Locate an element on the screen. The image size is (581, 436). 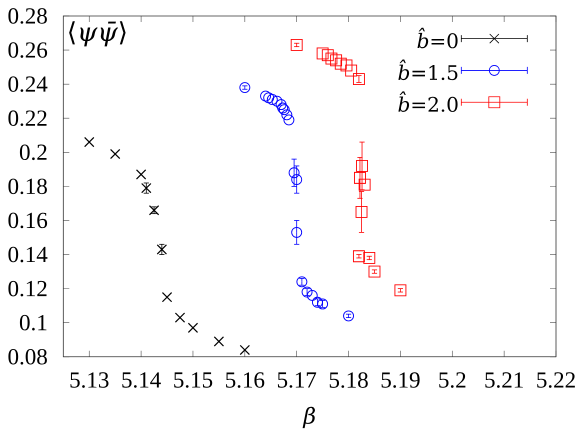
legend-label: b̂=2.0 is located at coordinates (428, 101).